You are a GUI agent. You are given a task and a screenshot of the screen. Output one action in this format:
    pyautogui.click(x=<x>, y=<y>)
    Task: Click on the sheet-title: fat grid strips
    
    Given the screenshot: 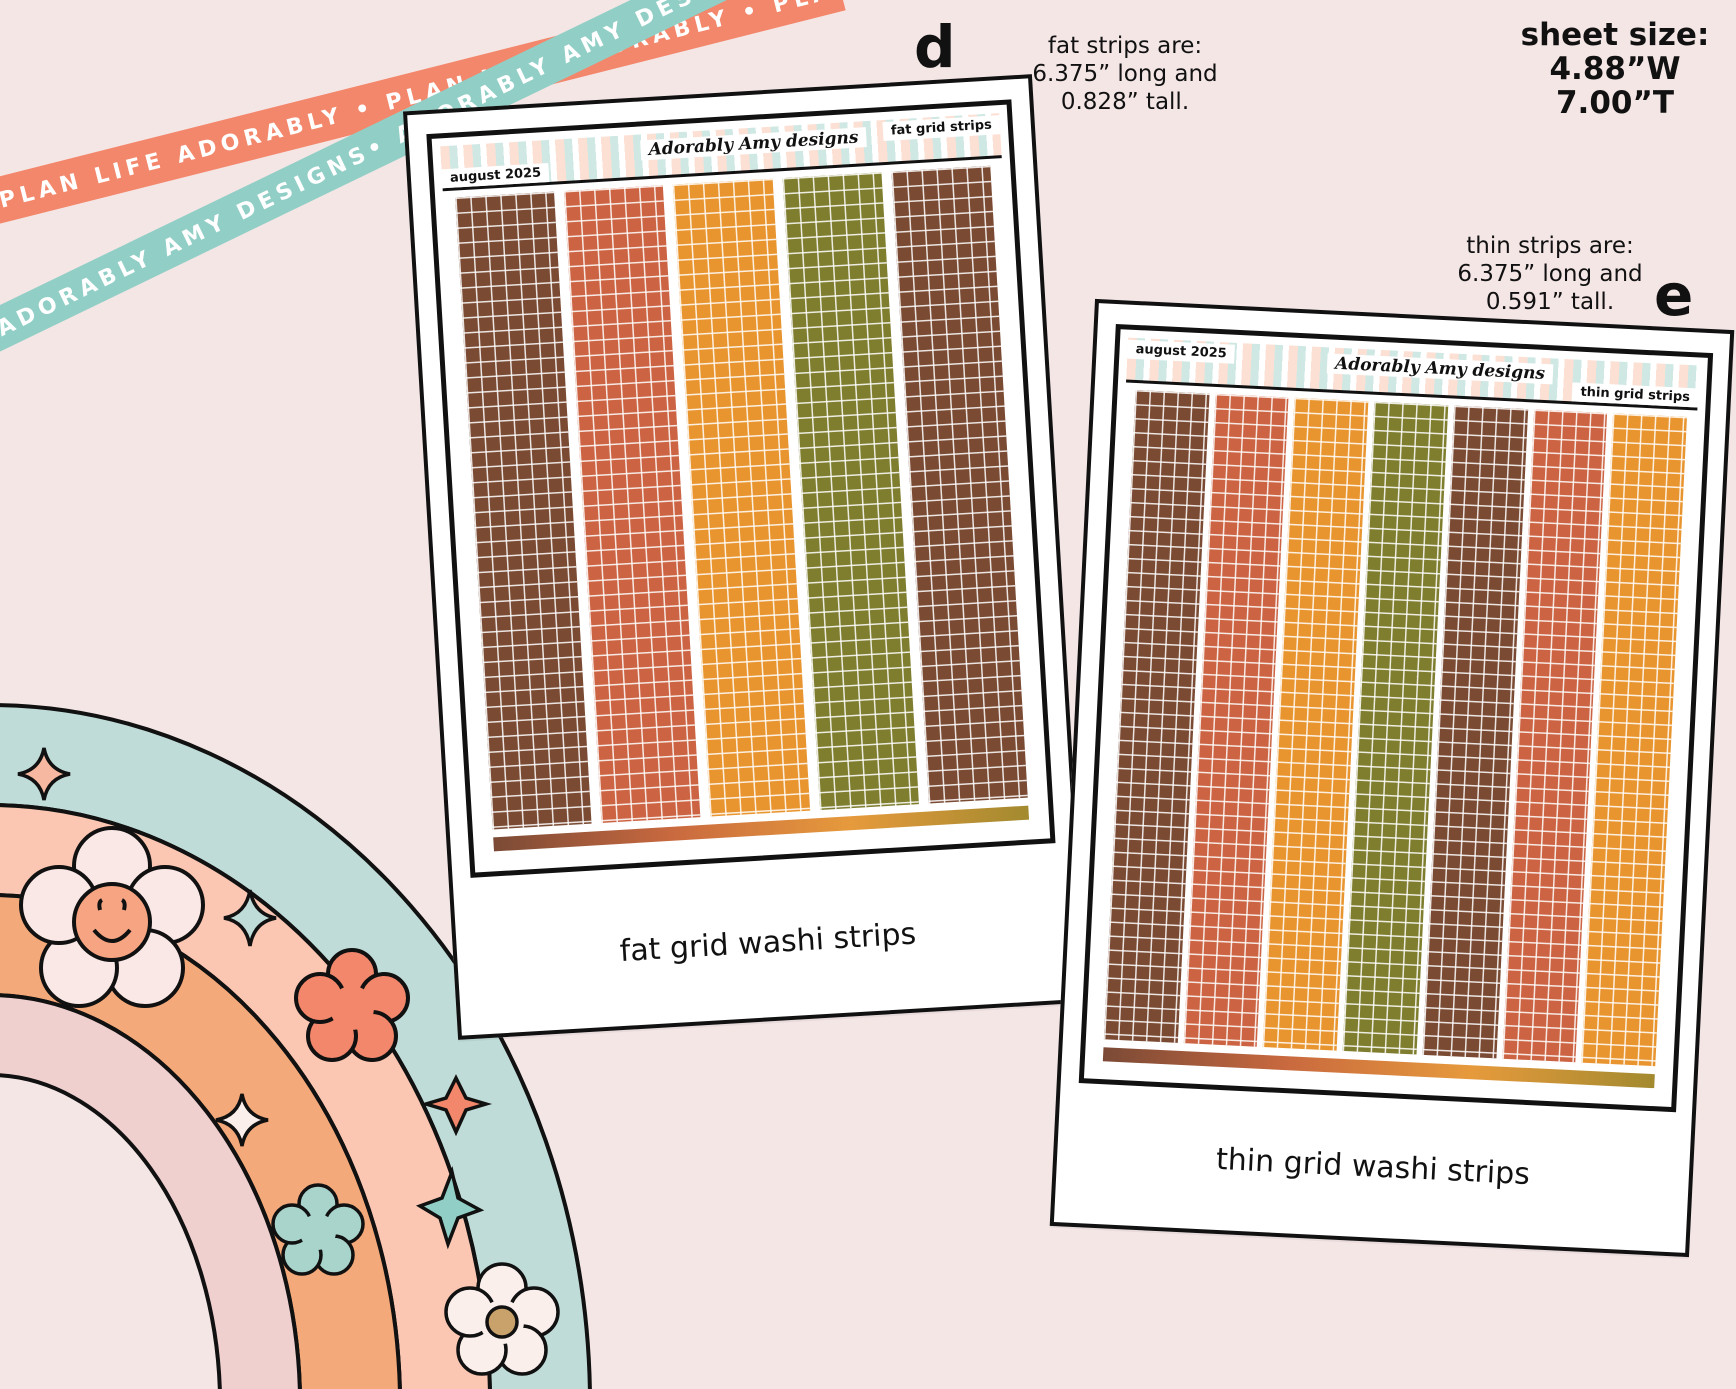 What is the action you would take?
    pyautogui.click(x=941, y=128)
    